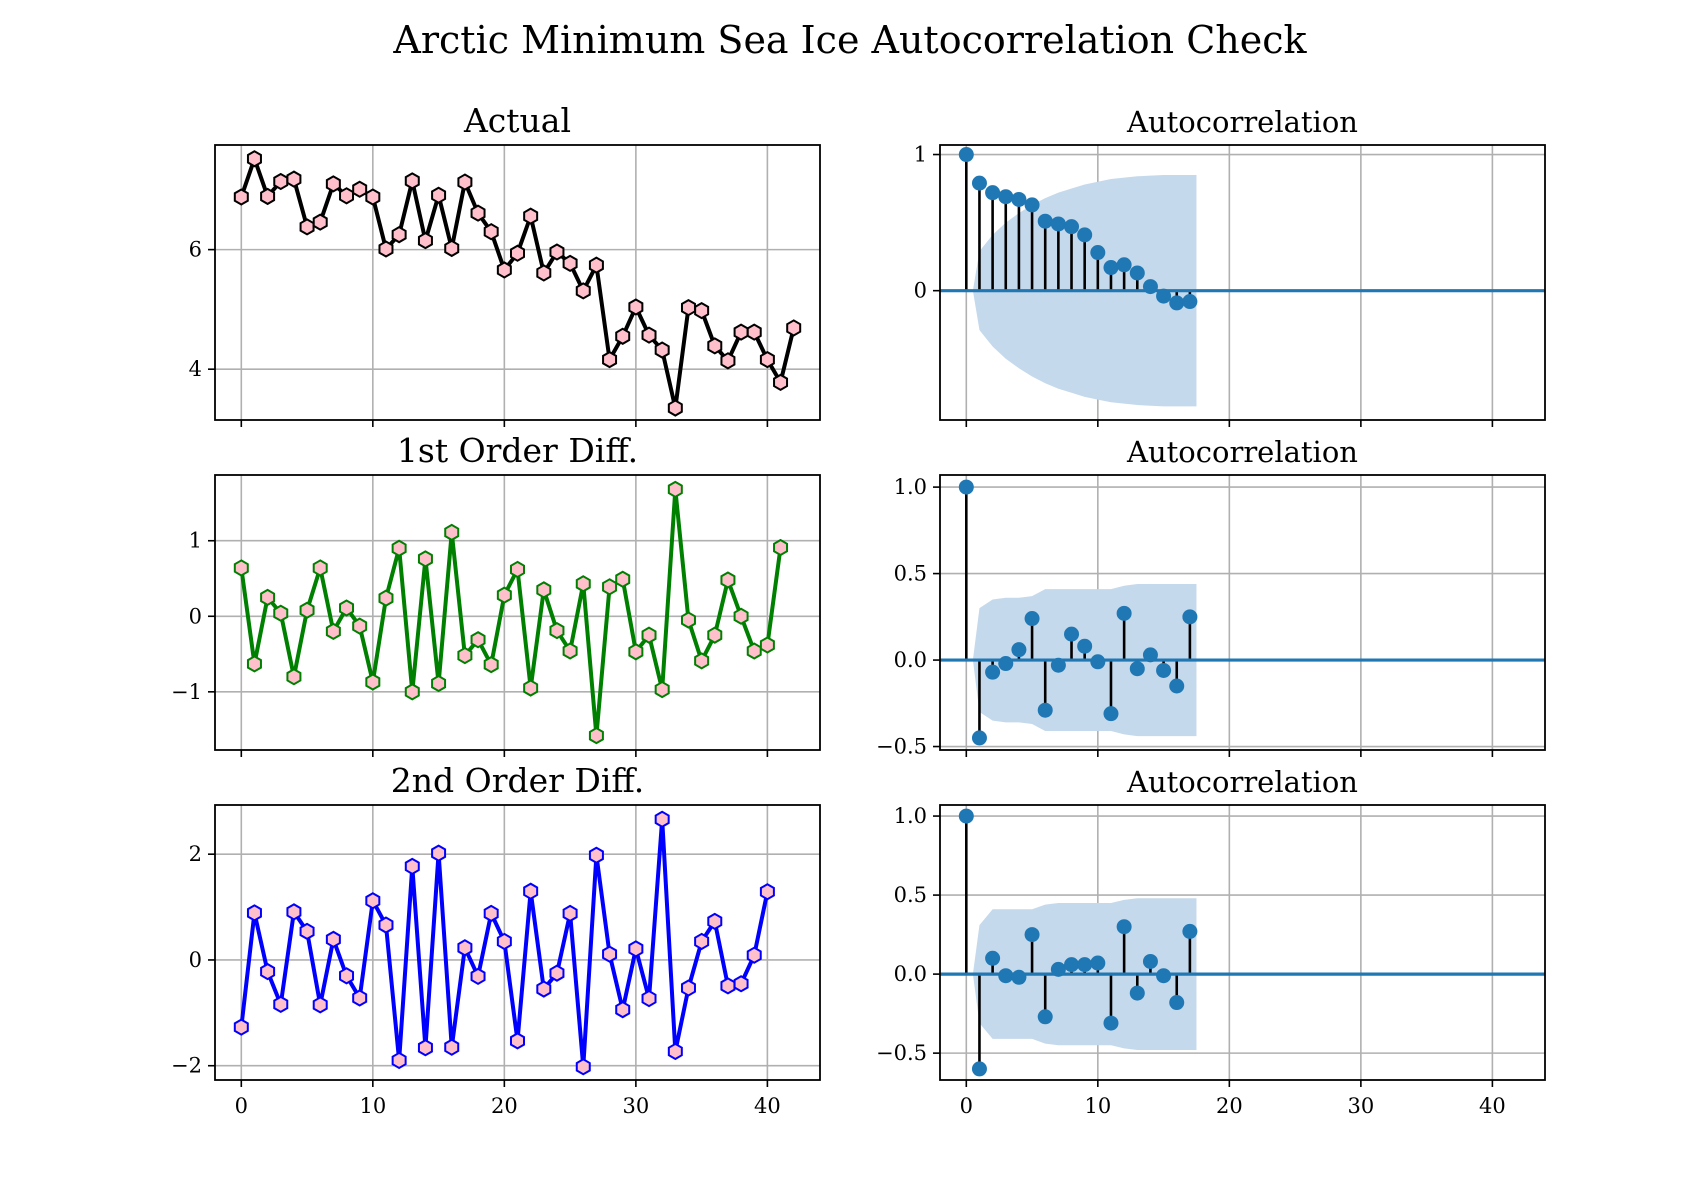  What do you see at coordinates (517, 450) in the screenshot?
I see `panel-title: 1st Order Diff.` at bounding box center [517, 450].